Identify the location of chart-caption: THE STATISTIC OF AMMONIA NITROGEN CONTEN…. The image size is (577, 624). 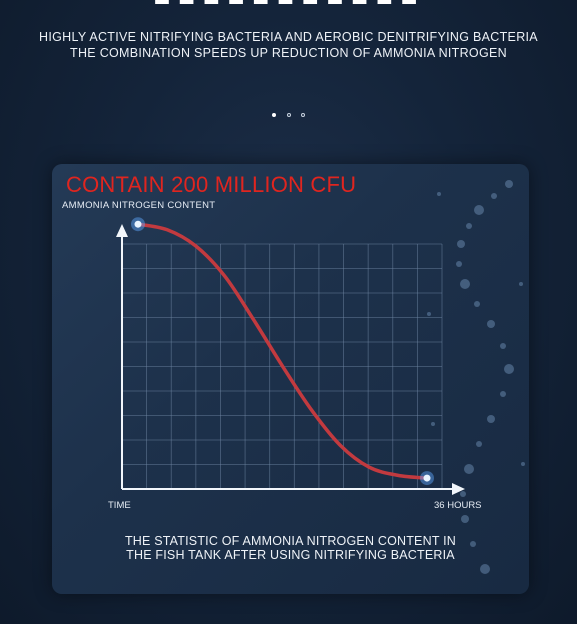
(290, 548).